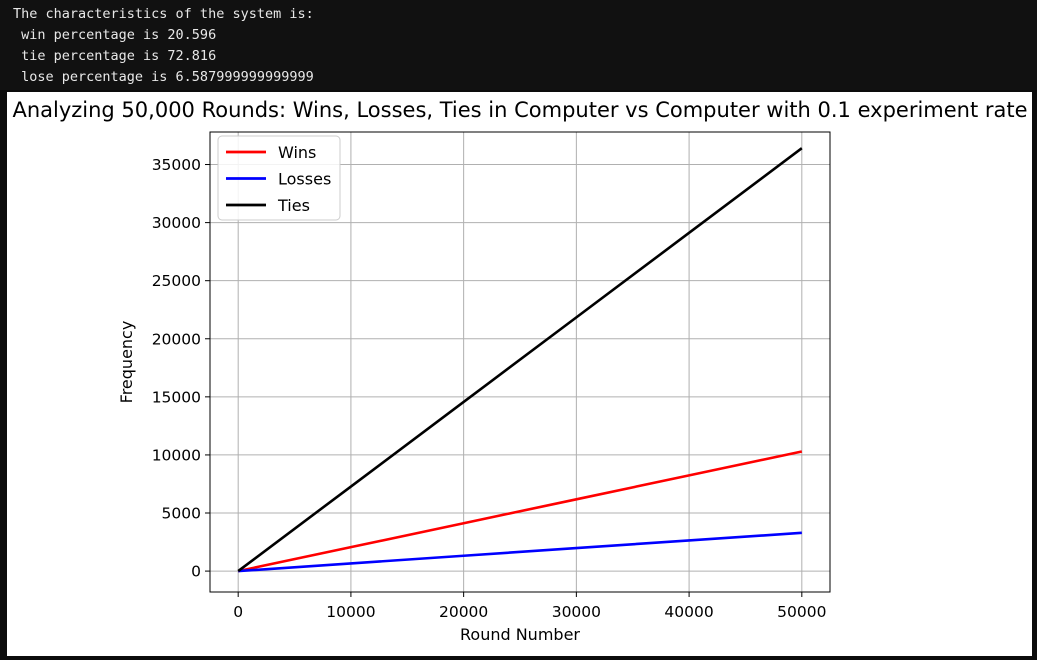  I want to click on x-axis-label: Round Number, so click(520, 634).